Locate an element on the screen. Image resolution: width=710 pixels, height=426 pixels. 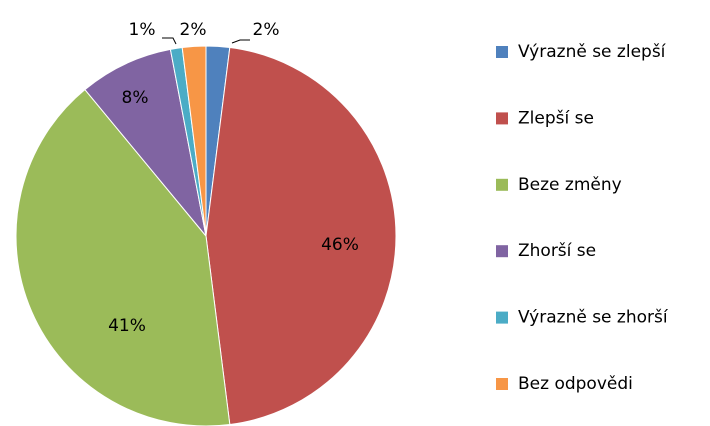
legend-label: Bez odpovědi is located at coordinates (575, 384).